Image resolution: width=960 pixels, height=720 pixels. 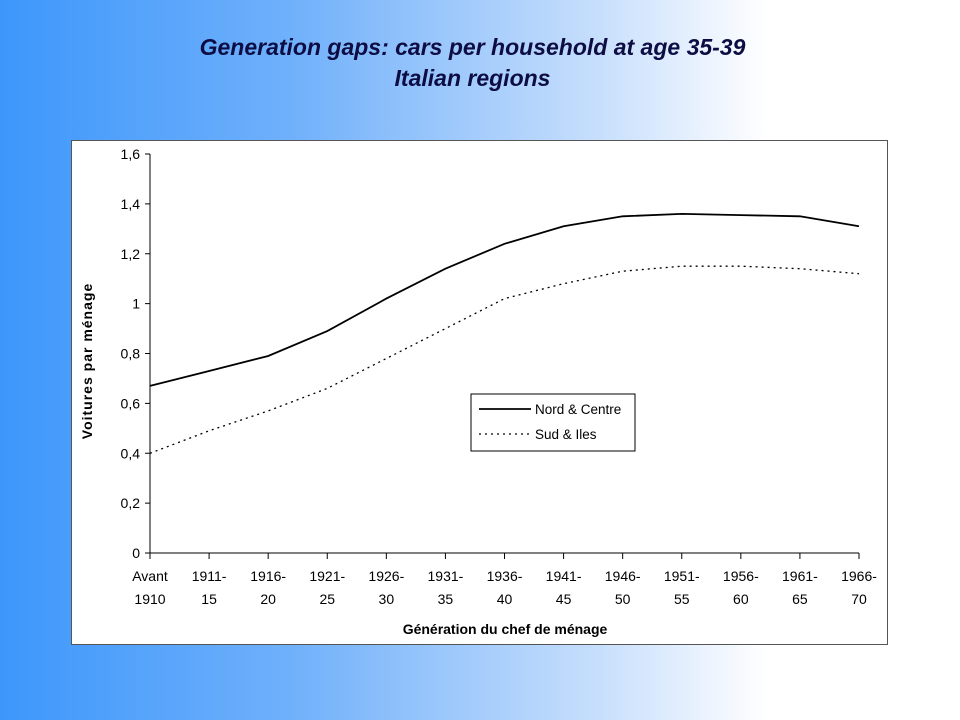 What do you see at coordinates (859, 599) in the screenshot?
I see `x-tick-label: 70` at bounding box center [859, 599].